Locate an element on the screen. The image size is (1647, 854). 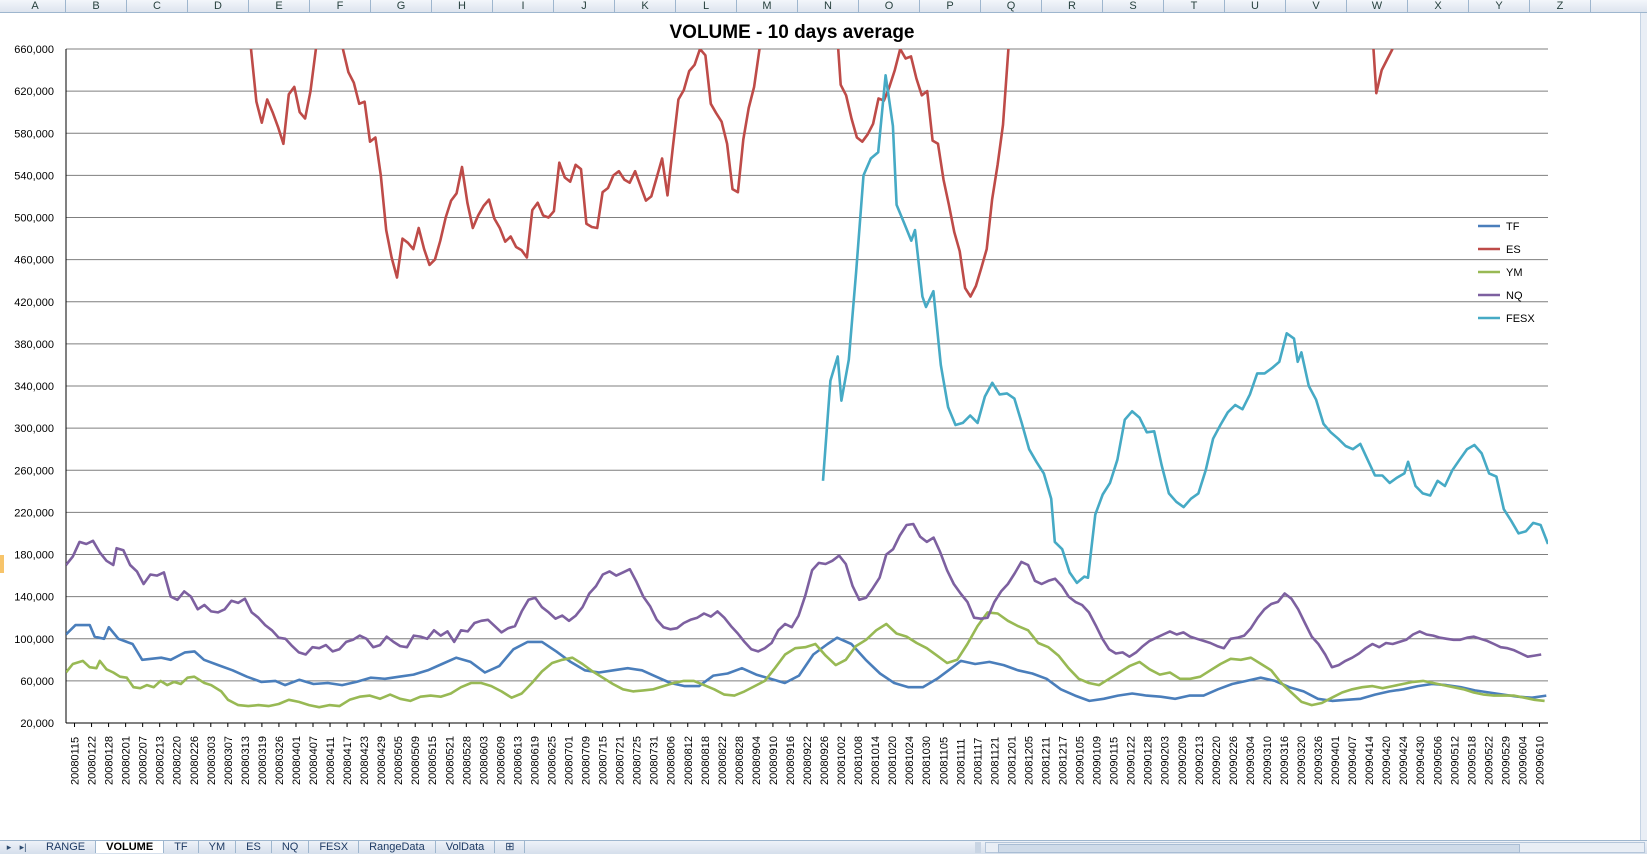
x-tick-label: 20080313 is located at coordinates (246, 760).